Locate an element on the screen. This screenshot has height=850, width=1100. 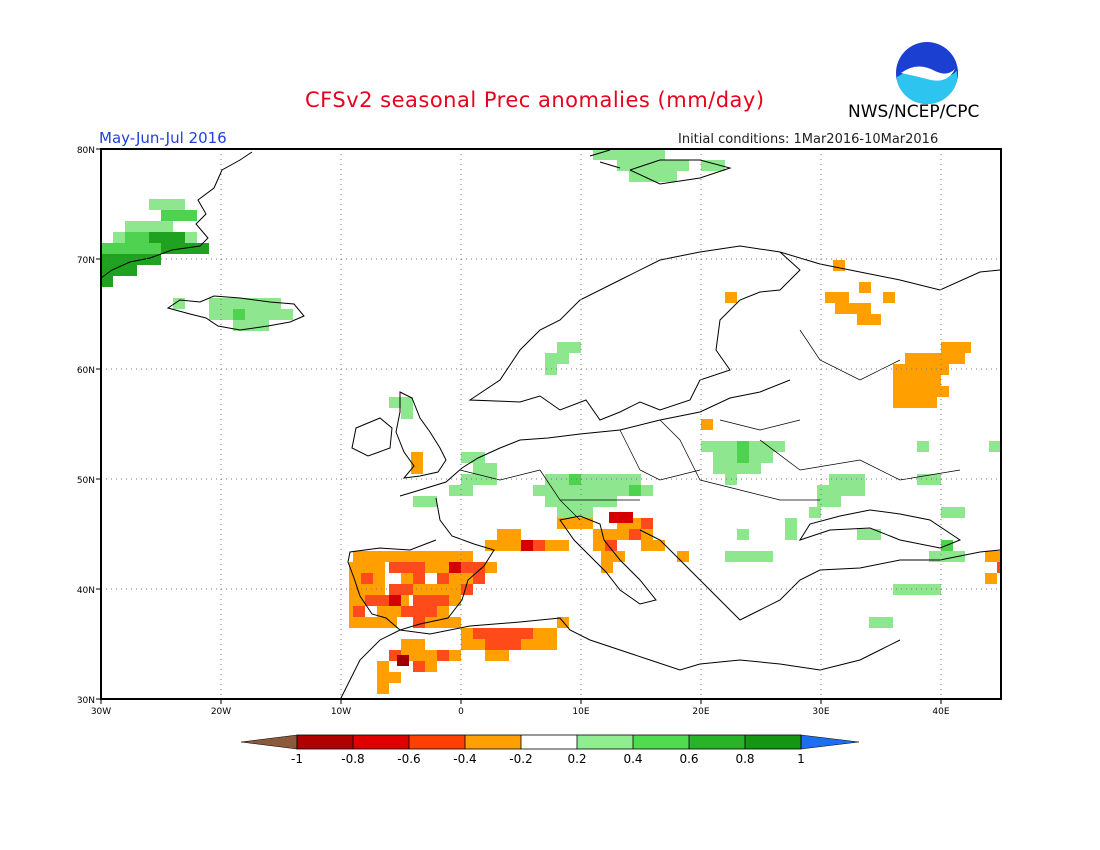
lat-label: 60N is located at coordinates (86, 371).